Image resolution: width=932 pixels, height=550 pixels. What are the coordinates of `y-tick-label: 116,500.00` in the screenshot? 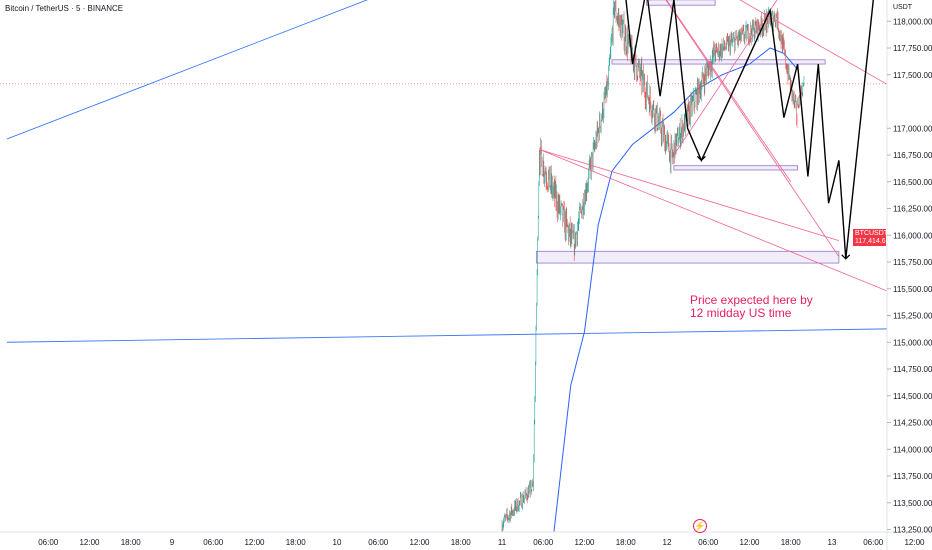 It's located at (912, 182).